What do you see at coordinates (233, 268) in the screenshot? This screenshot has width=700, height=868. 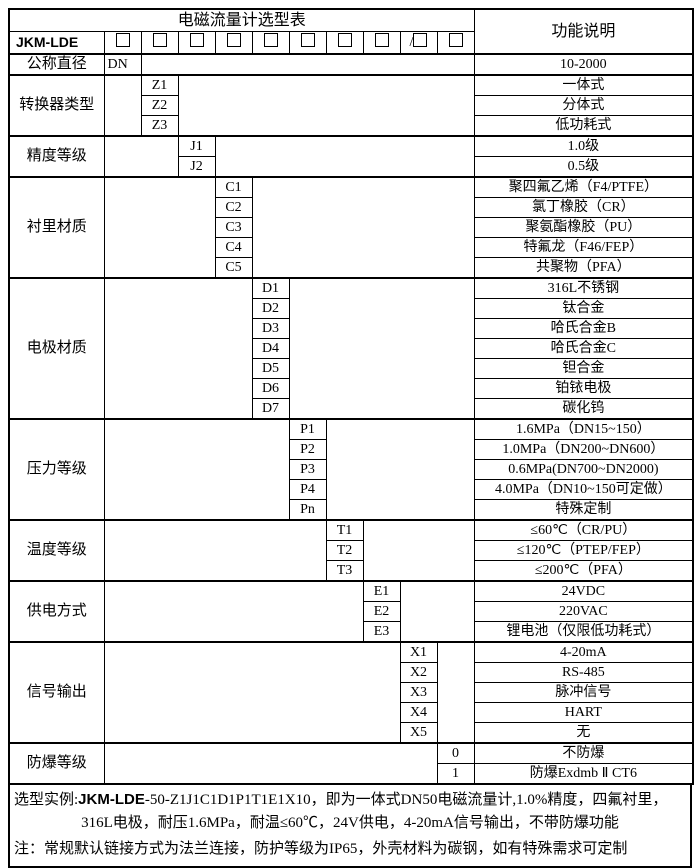 I see `code-cell: C5` at bounding box center [233, 268].